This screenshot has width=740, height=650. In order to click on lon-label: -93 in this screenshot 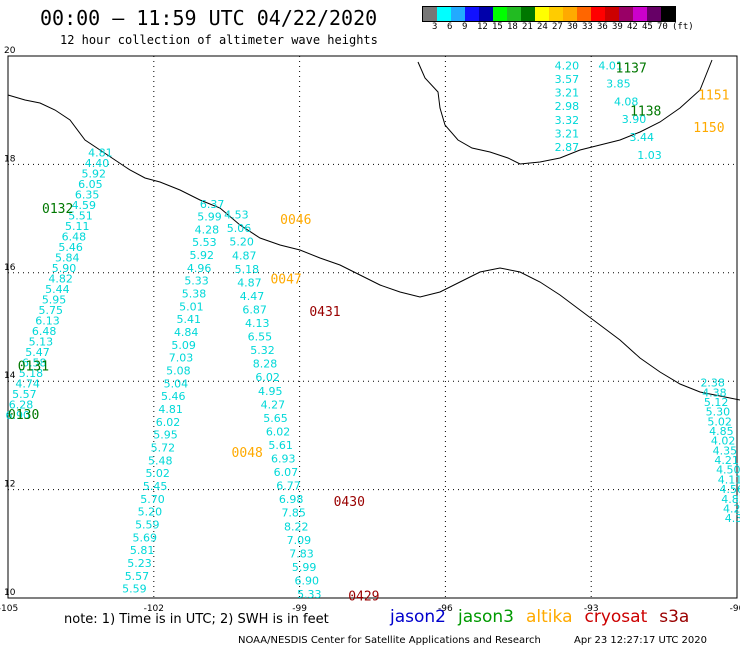, I will do `click(591, 609)`.